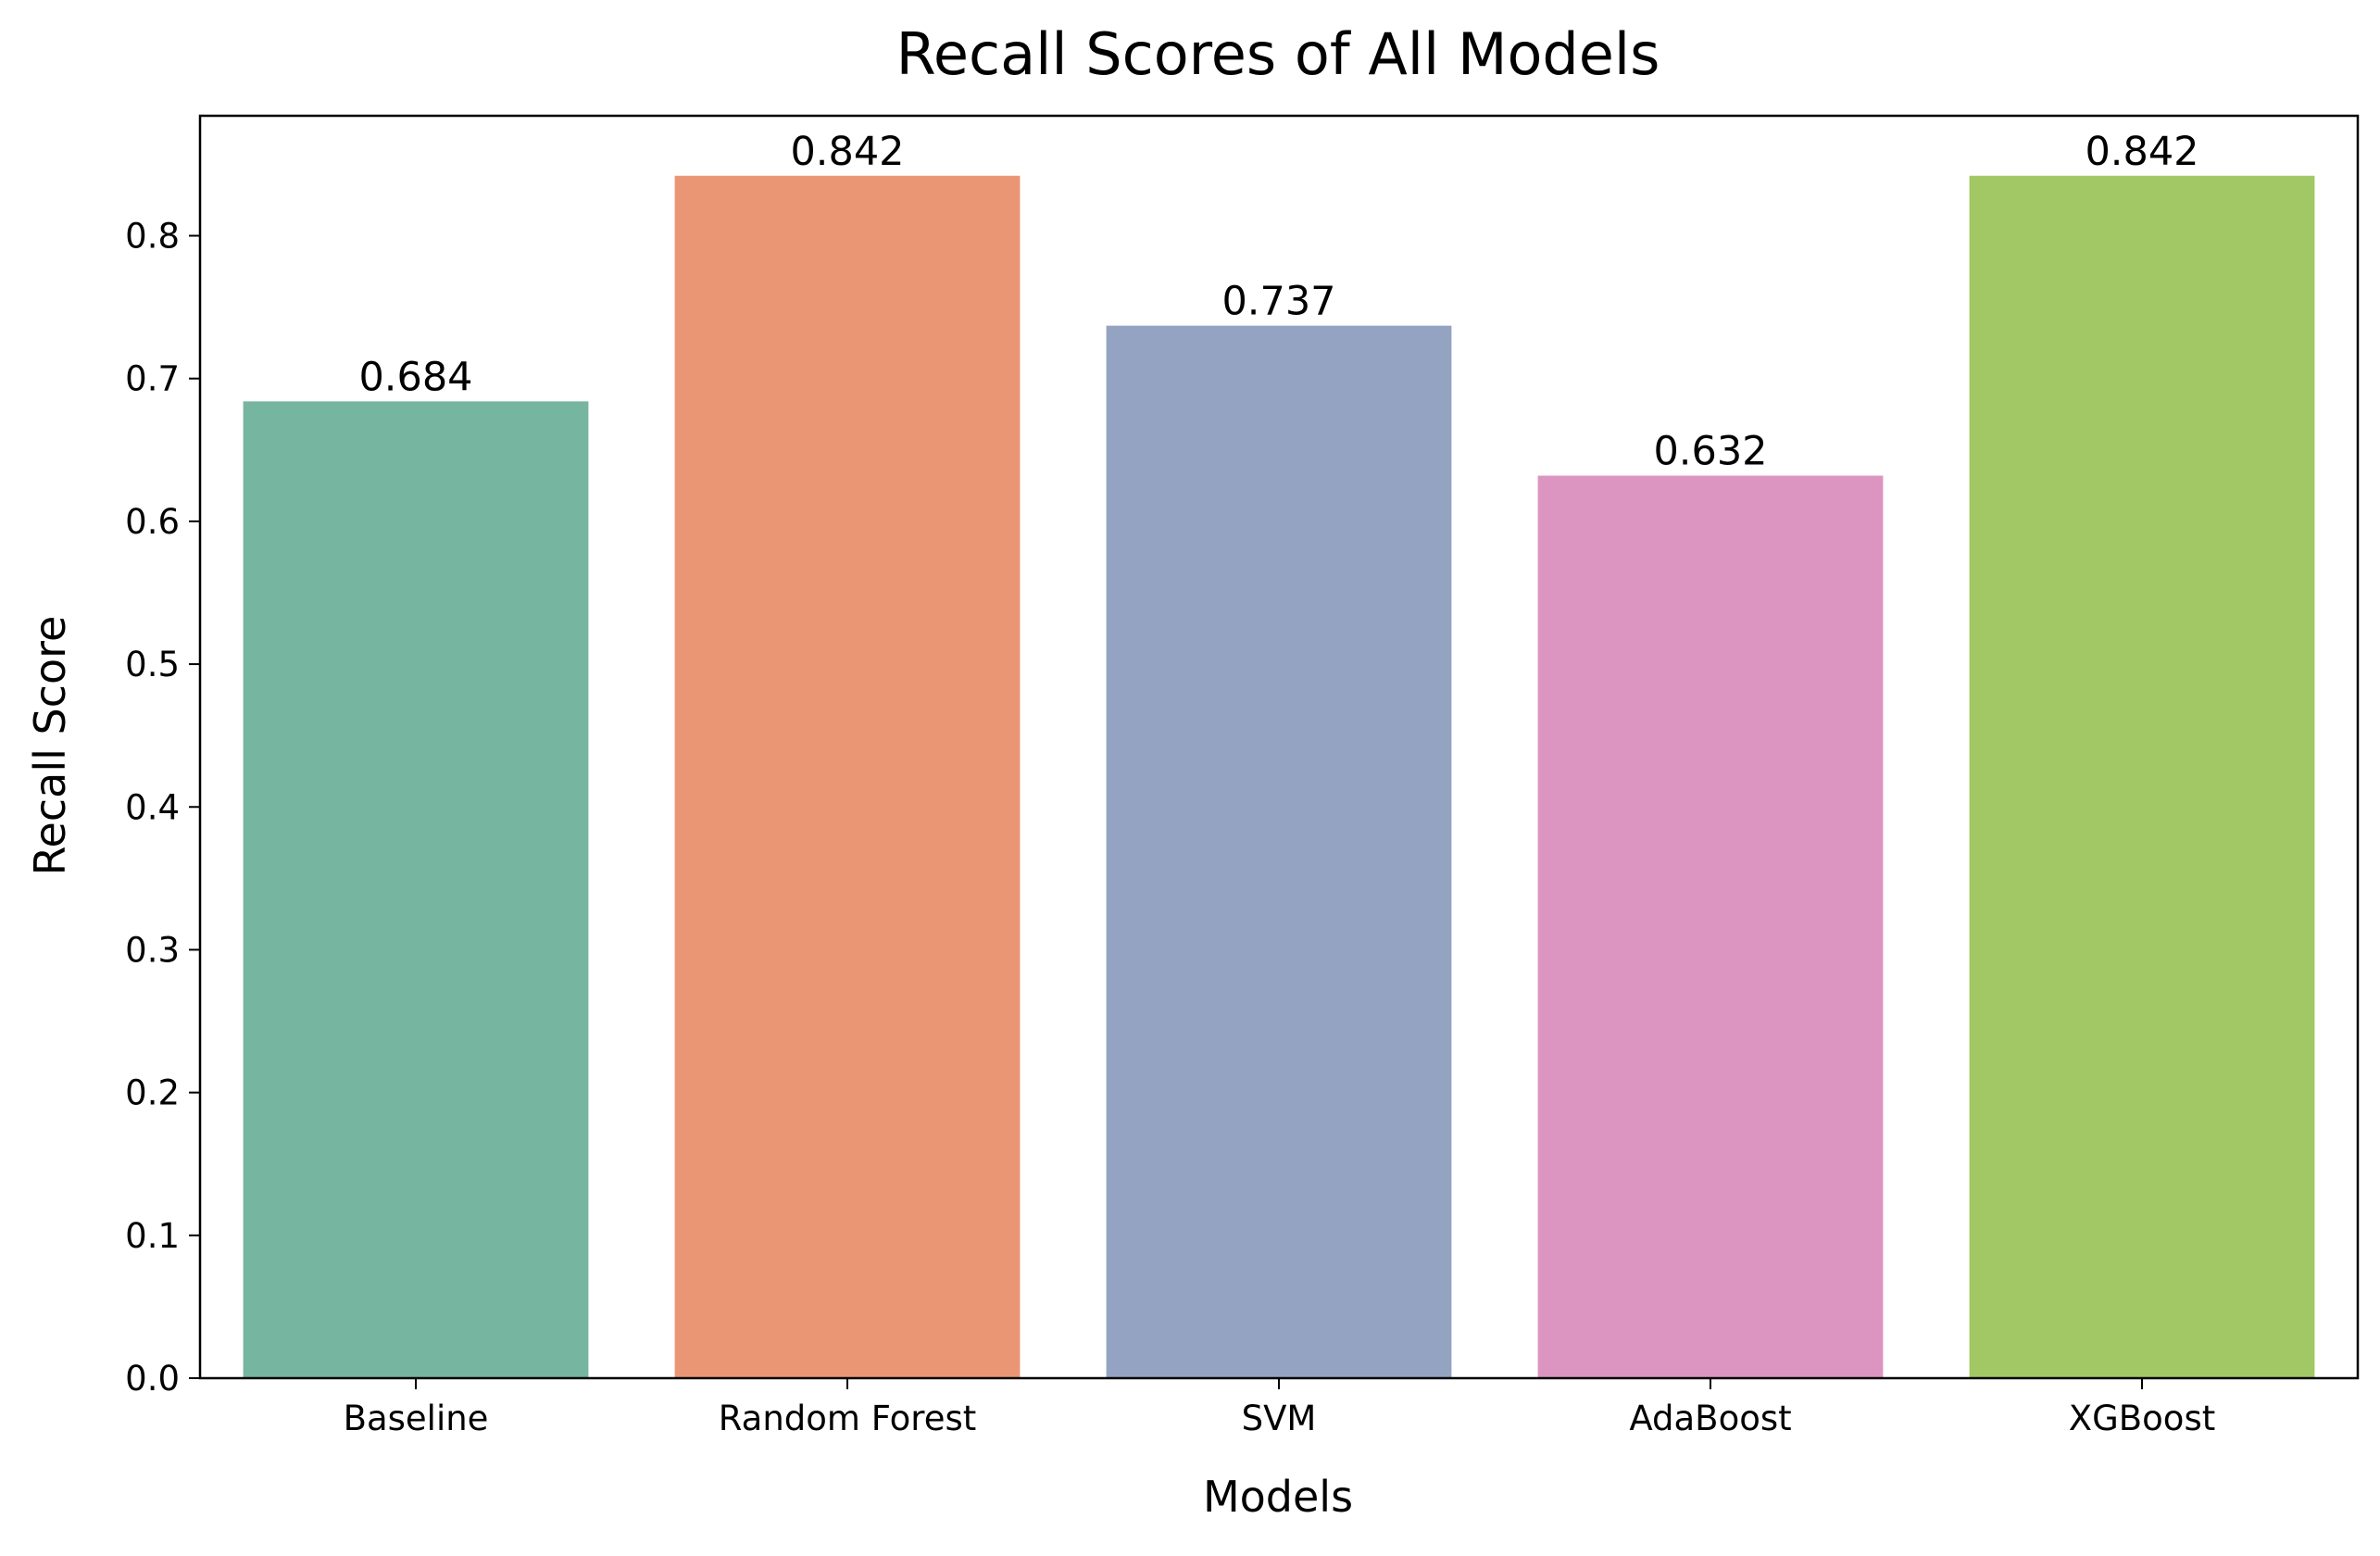  What do you see at coordinates (1278, 54) in the screenshot?
I see `chart-title: Recall Scores of All Models` at bounding box center [1278, 54].